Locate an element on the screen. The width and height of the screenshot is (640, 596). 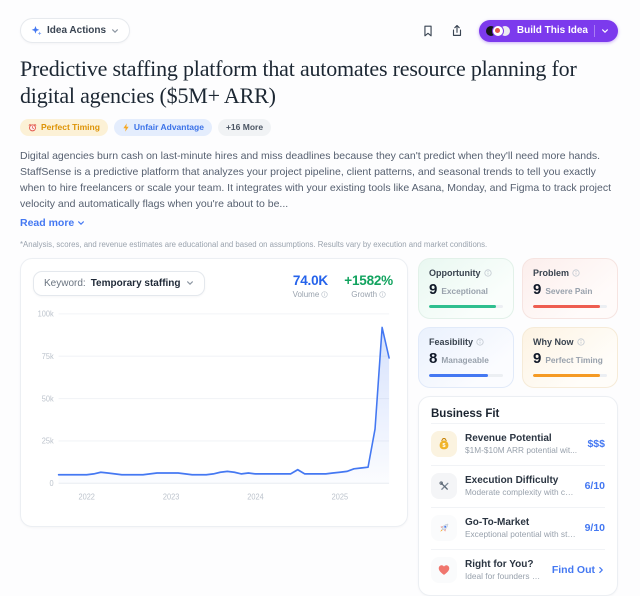
svg-text: 50k is located at coordinates (48, 398).